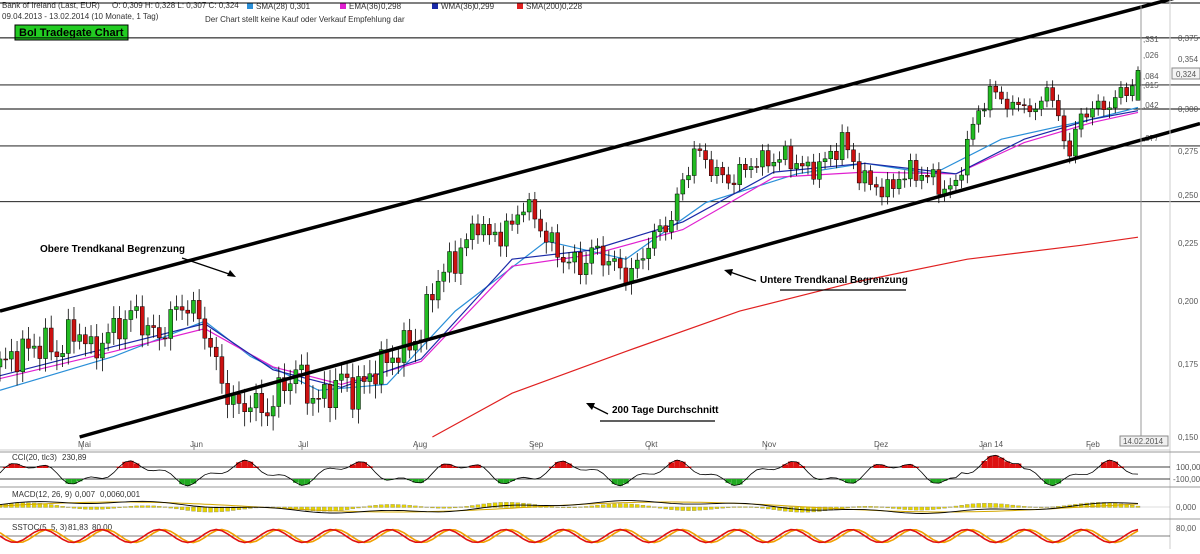 The width and height of the screenshot is (1200, 554). What do you see at coordinates (130, 494) in the screenshot?
I see `macd-value-2: 0,001` at bounding box center [130, 494].